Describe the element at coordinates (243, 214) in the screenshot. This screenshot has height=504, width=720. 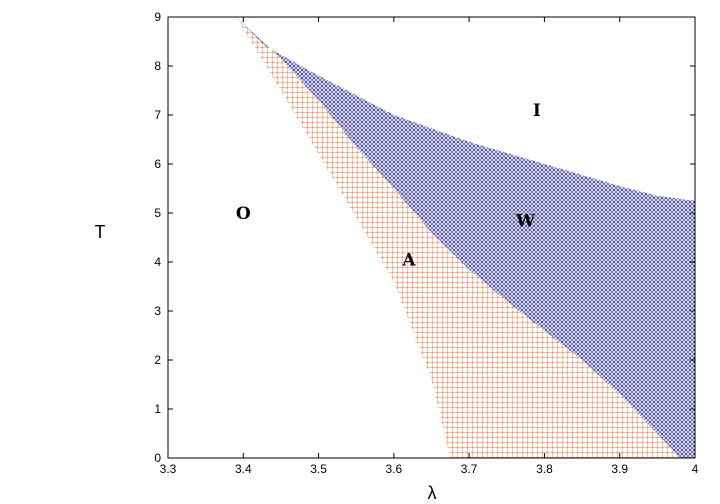
I see `region-label-o: O` at that location.